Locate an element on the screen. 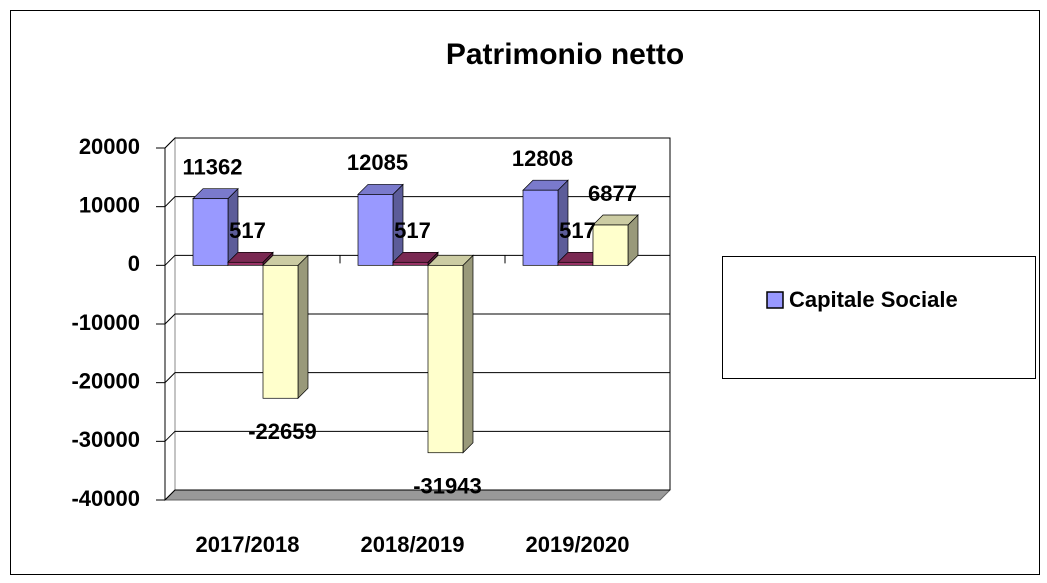  y-tick-label: 20000 is located at coordinates (109, 146).